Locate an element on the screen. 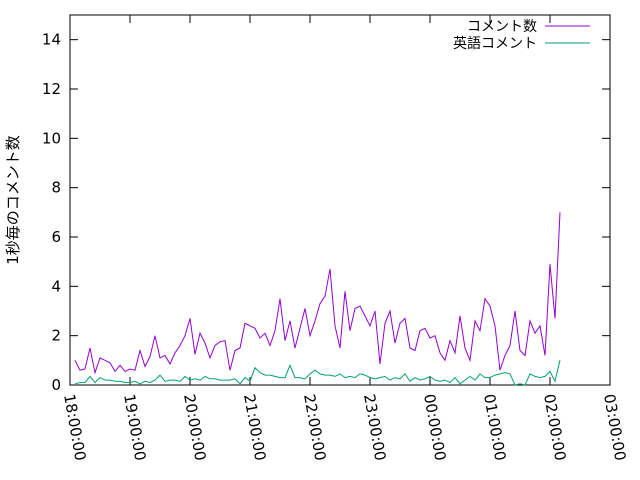 The width and height of the screenshot is (640, 480). y-axis-label: 1秒毎のコメント数 is located at coordinates (13, 200).